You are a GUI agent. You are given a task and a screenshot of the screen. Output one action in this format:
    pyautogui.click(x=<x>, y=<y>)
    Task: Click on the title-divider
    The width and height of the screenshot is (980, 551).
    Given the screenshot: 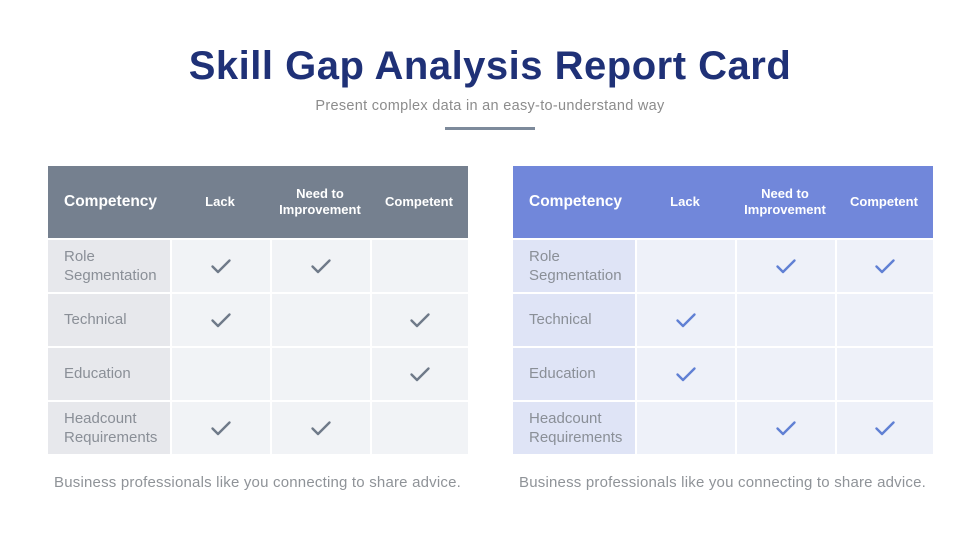 What is the action you would take?
    pyautogui.click(x=490, y=128)
    